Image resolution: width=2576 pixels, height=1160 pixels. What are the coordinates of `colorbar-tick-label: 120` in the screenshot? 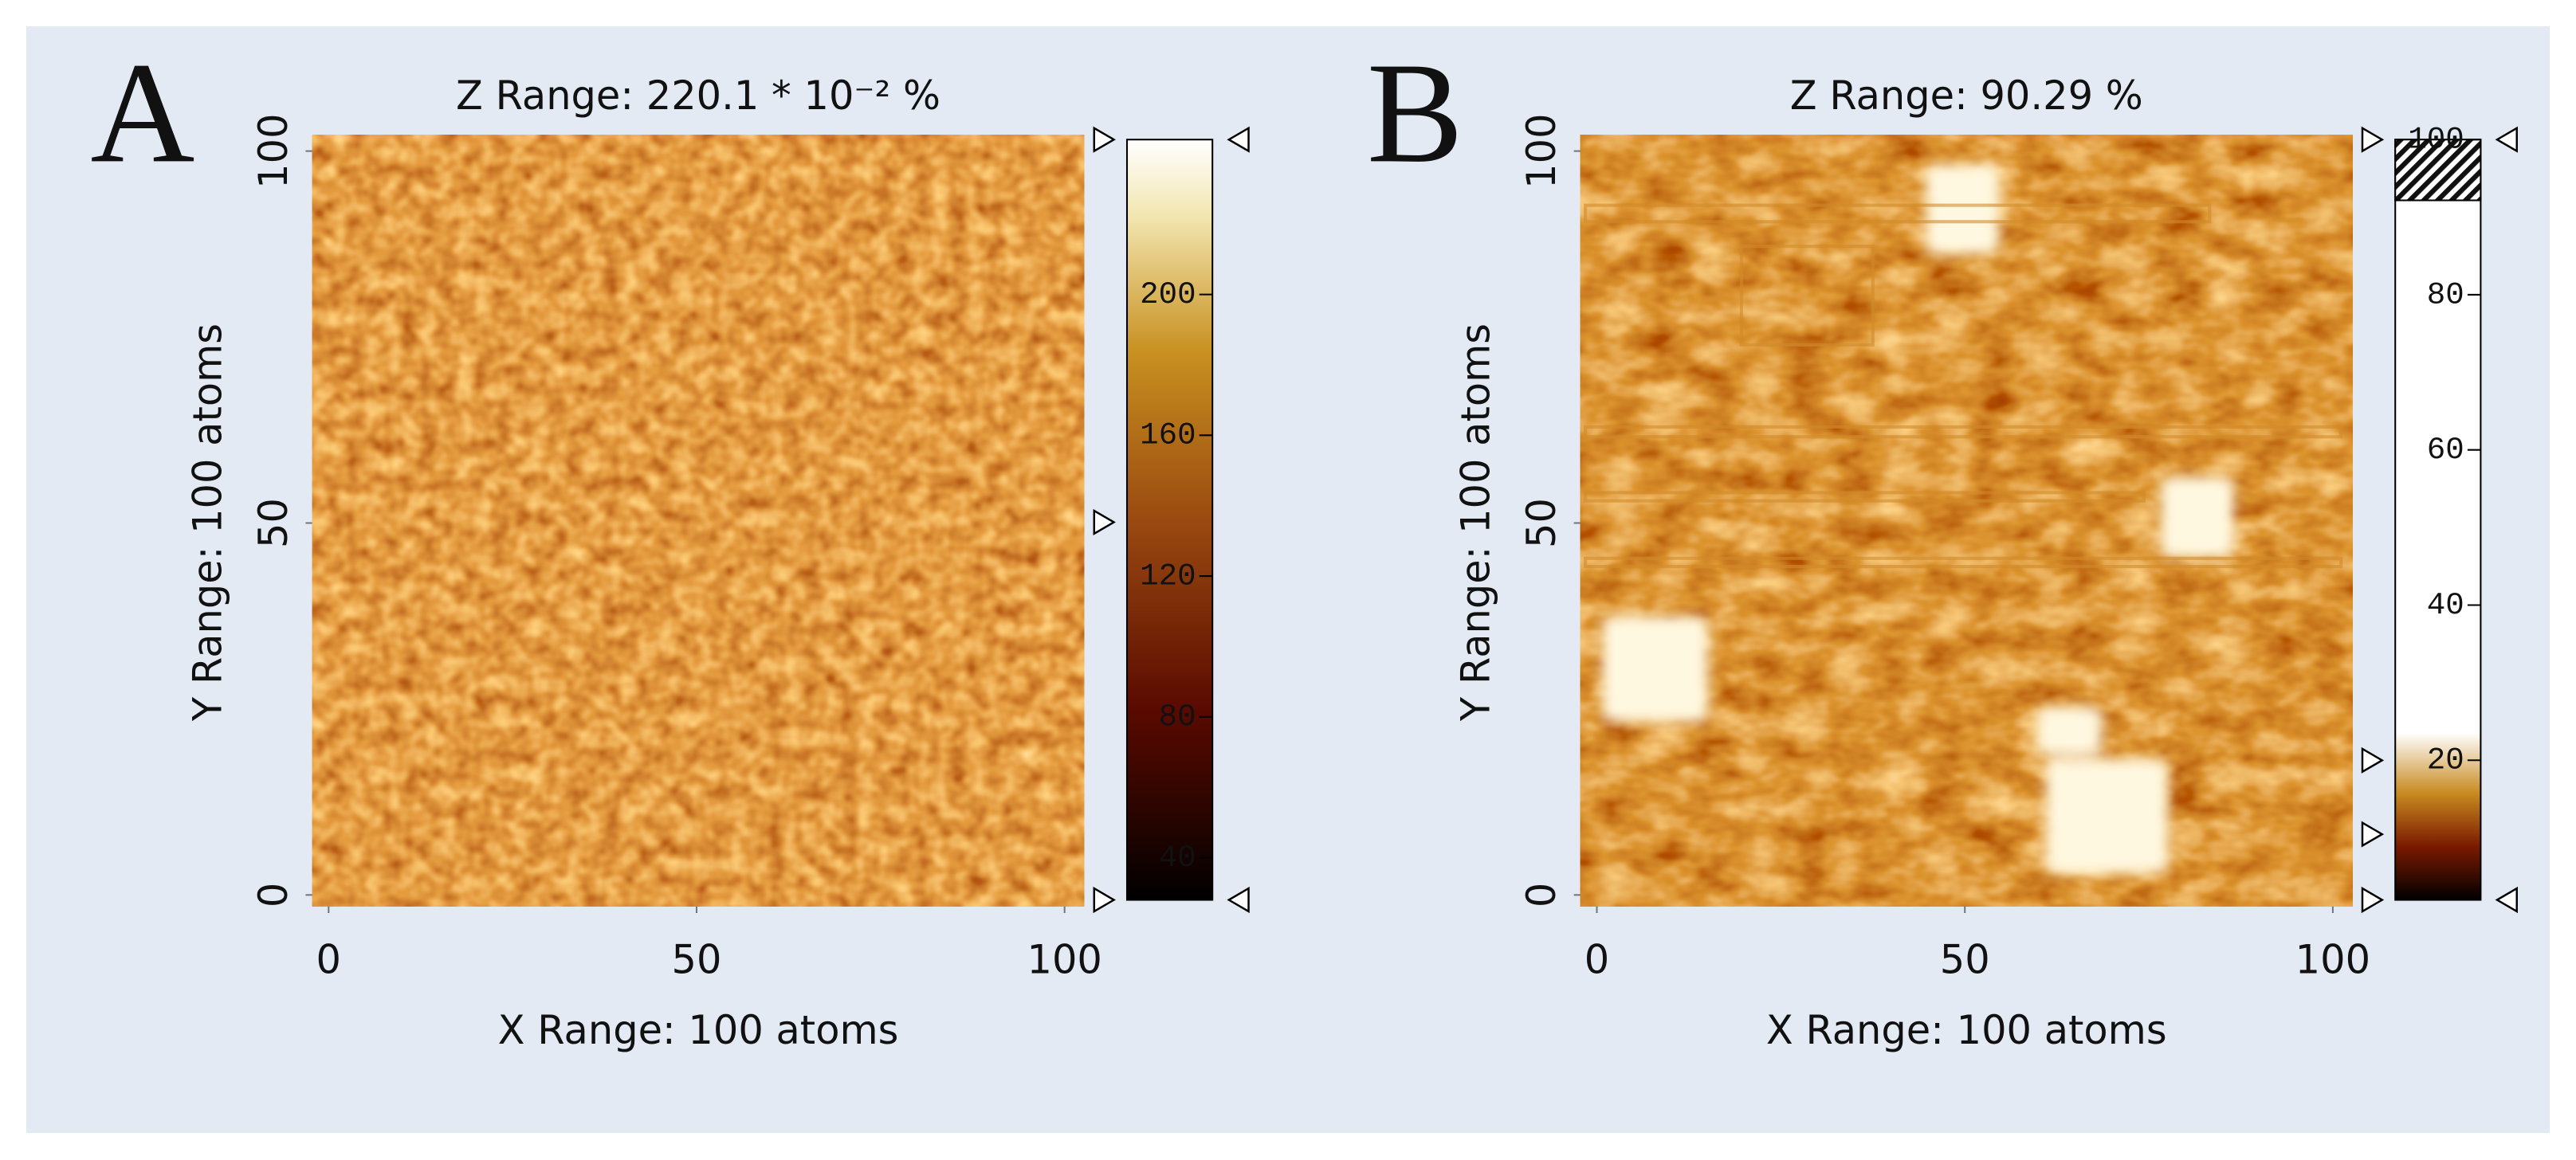 It's located at (1168, 576).